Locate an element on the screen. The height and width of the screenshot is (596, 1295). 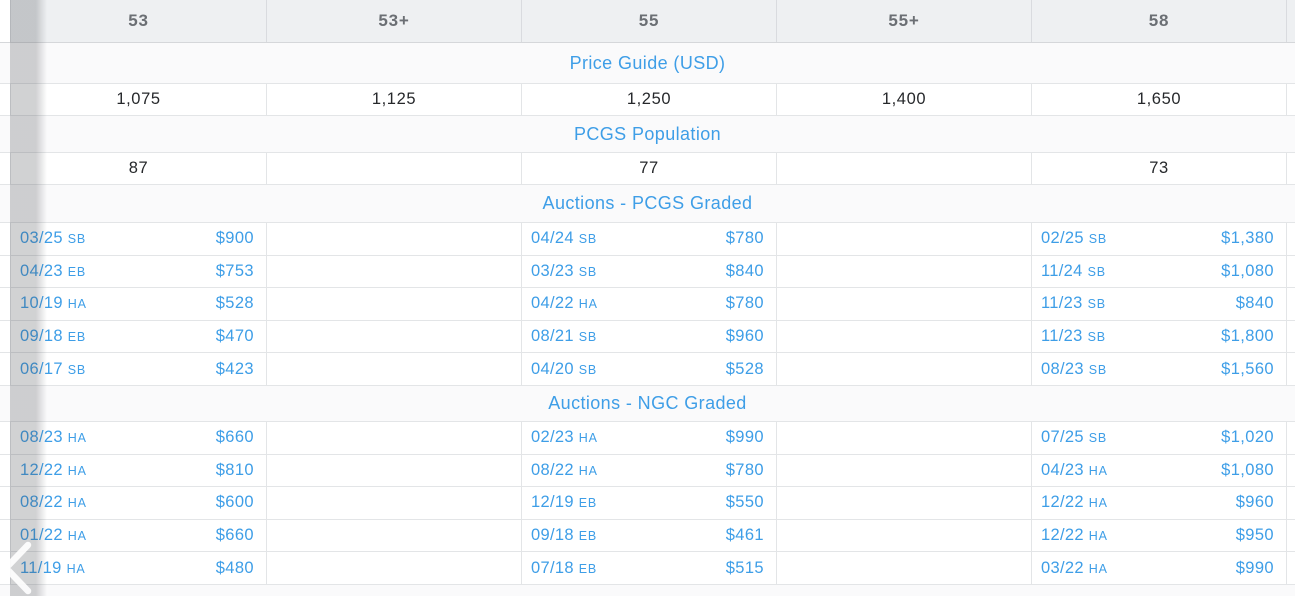
auction-date-link: 04/22 HA is located at coordinates (564, 303).